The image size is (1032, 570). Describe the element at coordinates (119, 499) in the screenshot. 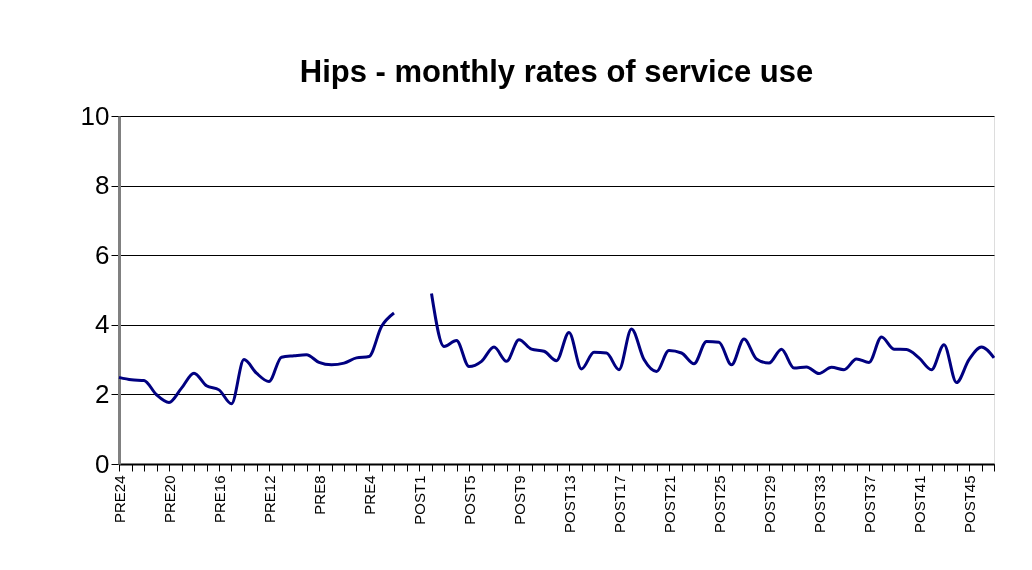

I see `x-tick-label: PRE24` at that location.